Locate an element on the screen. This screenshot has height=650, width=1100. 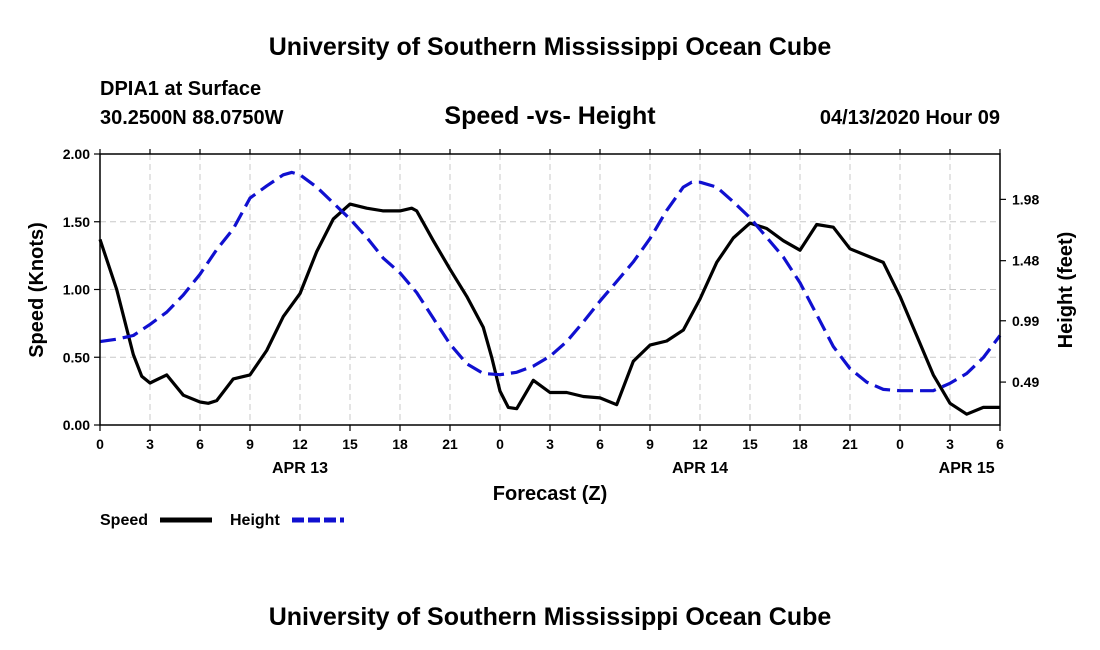
x-axis-label: Forecast (Z) is located at coordinates (550, 494).